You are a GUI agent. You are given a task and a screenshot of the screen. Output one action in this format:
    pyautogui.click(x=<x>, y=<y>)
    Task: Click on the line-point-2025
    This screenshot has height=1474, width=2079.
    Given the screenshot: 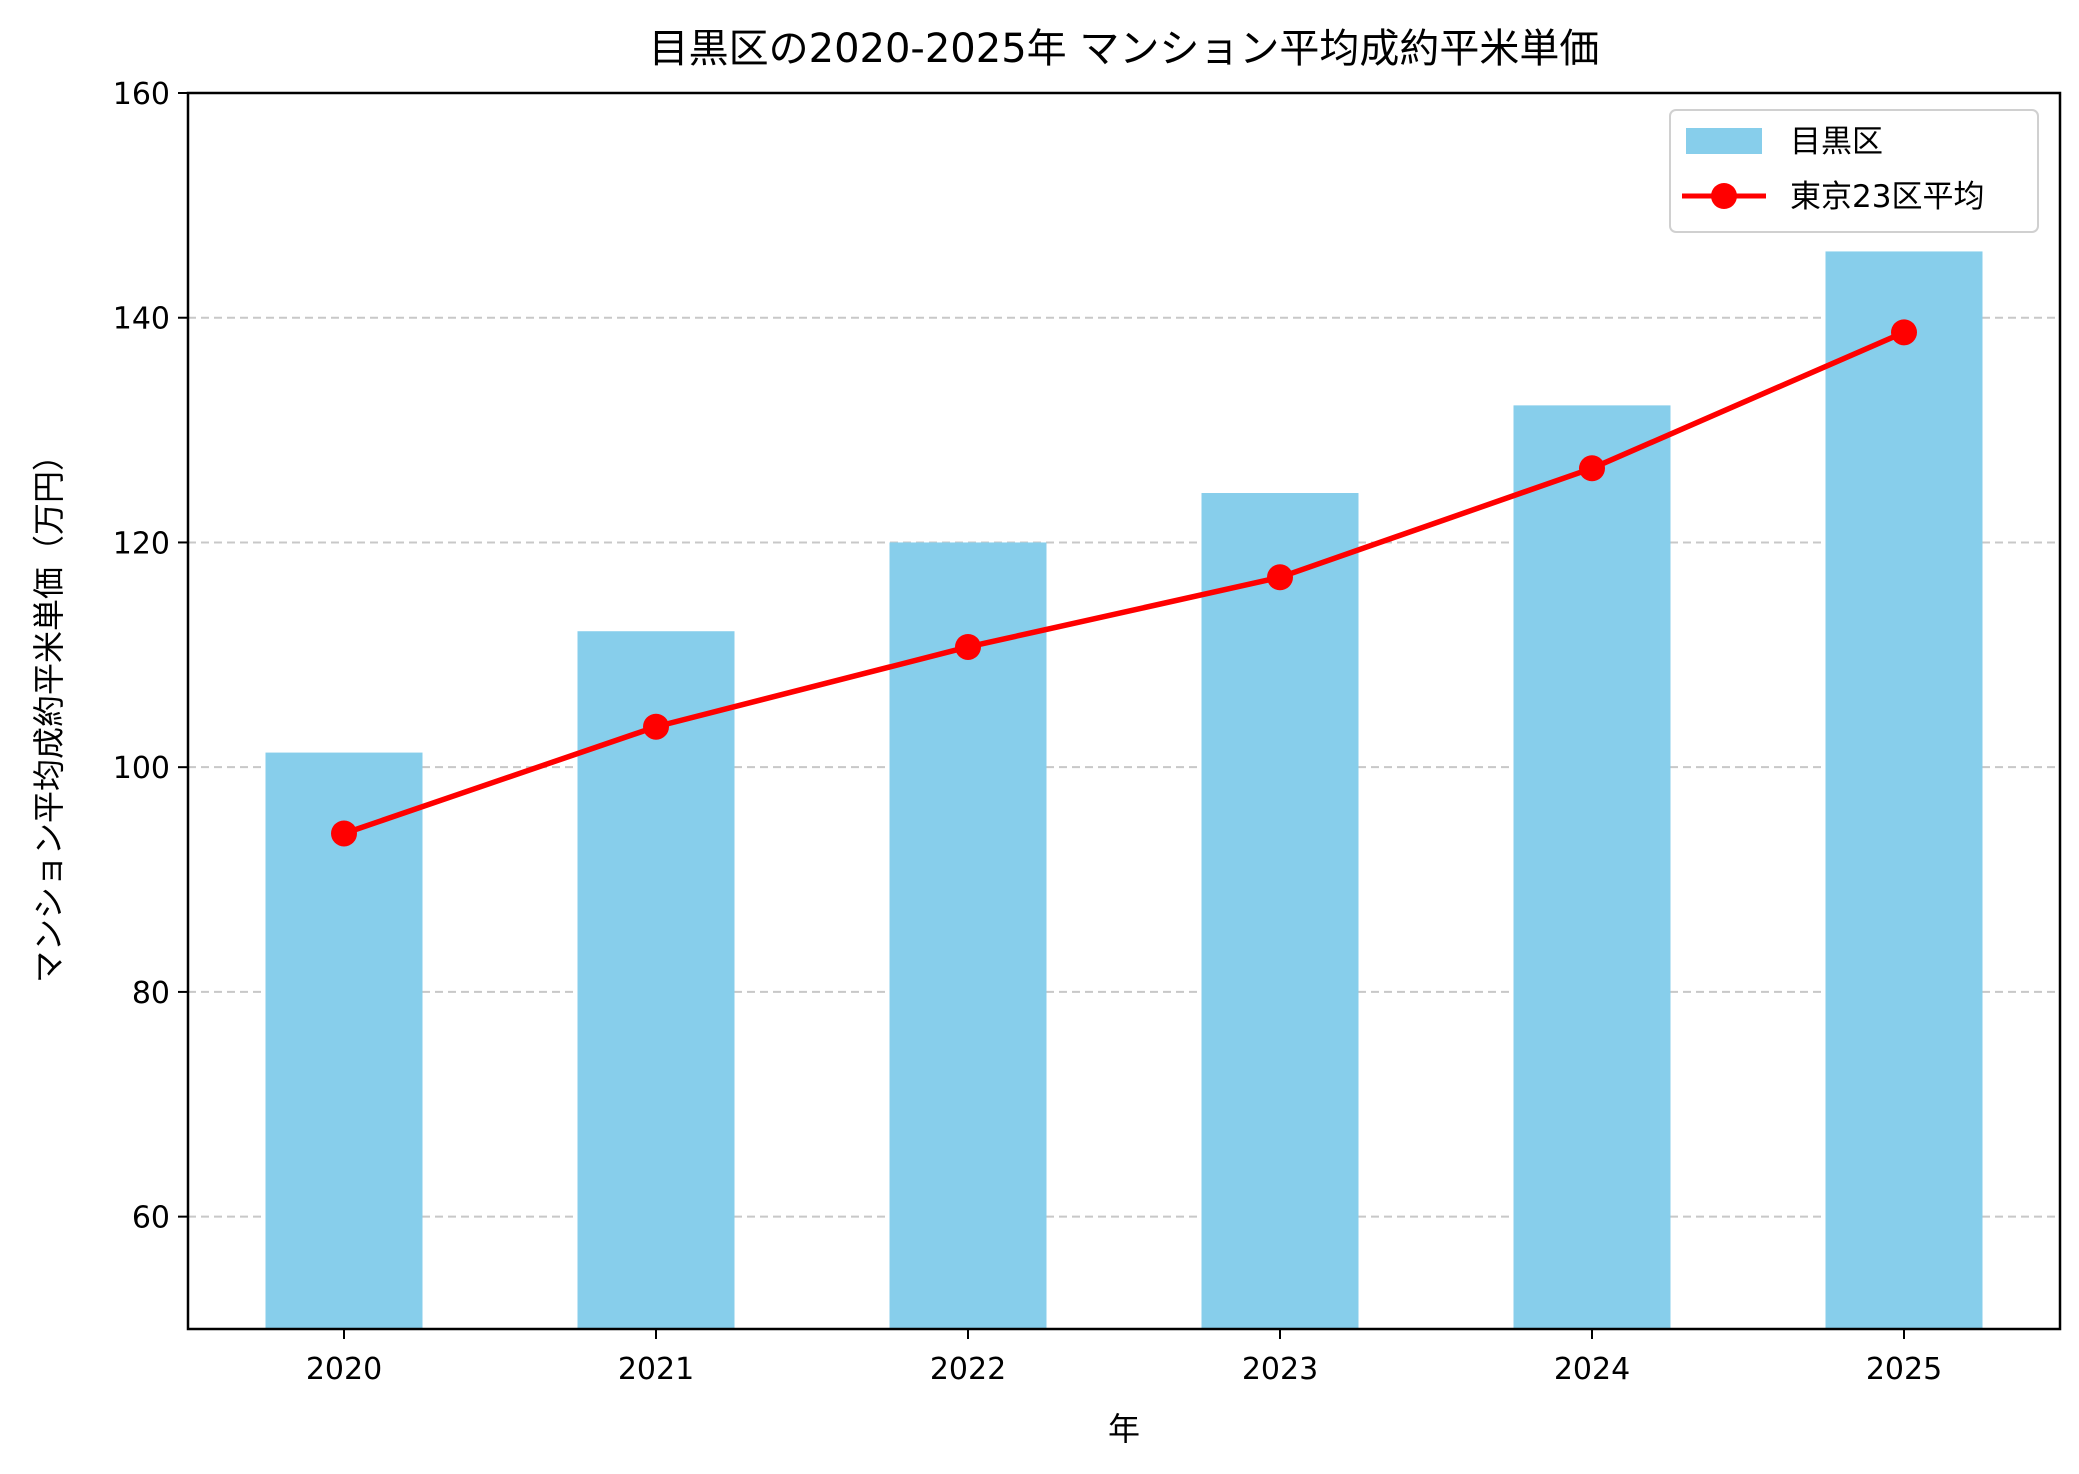 What is the action you would take?
    pyautogui.click(x=1904, y=332)
    